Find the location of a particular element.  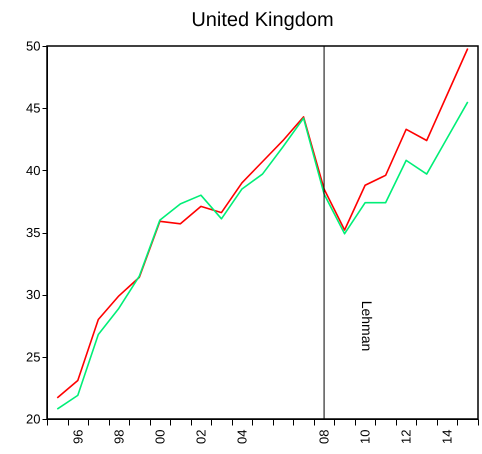

y-tick-label: 25 is located at coordinates (33, 356).